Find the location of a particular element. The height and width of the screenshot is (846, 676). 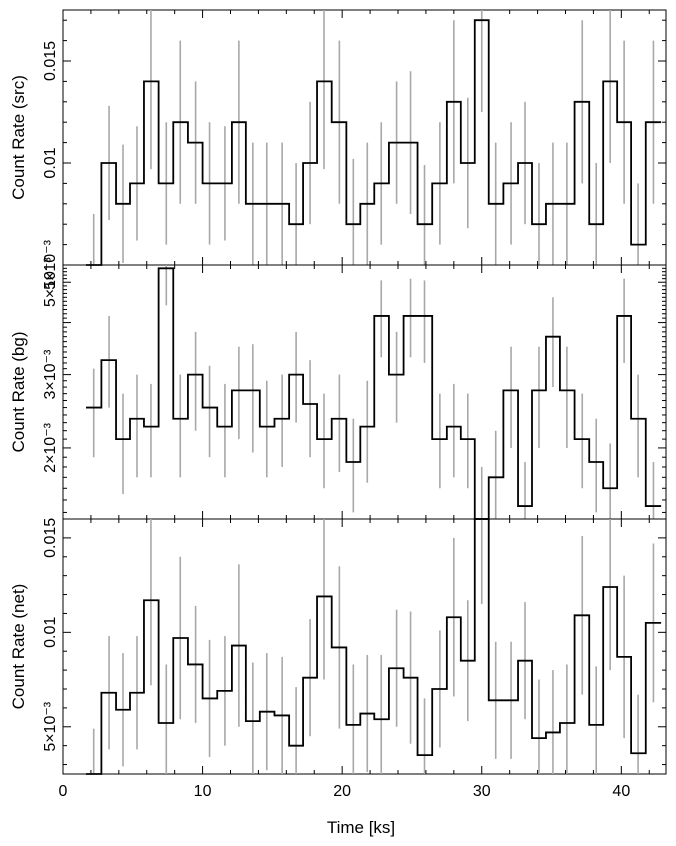

x-tick-label: 0 is located at coordinates (63, 791).